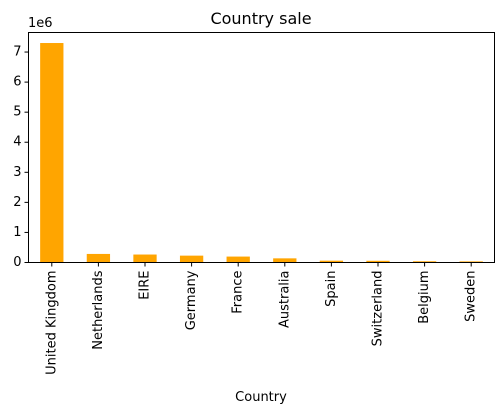  What do you see at coordinates (17, 172) in the screenshot?
I see `y-tick-label: 3` at bounding box center [17, 172].